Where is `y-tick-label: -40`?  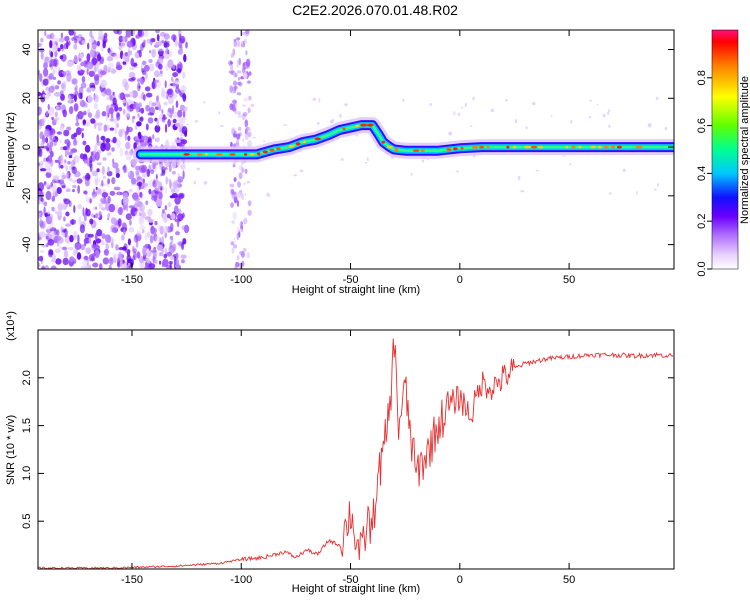
y-tick-label: -40 is located at coordinates (27, 245).